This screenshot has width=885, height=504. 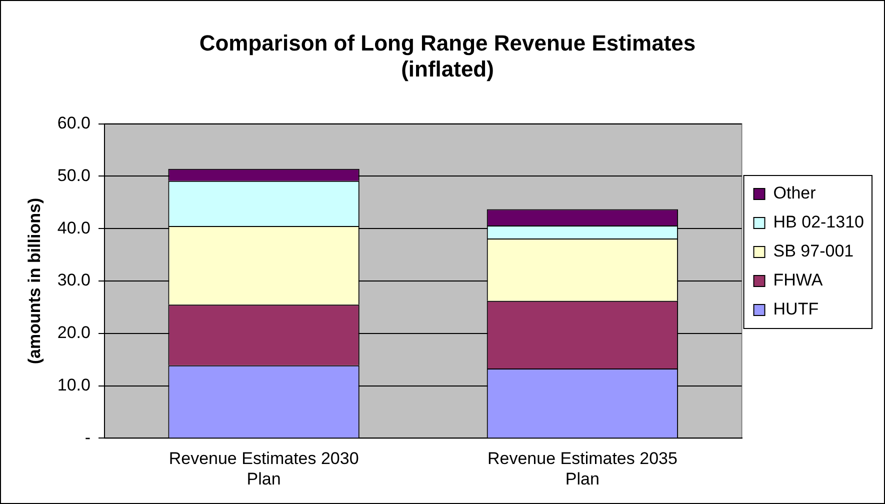 What do you see at coordinates (73, 175) in the screenshot?
I see `y-tick-label: 50.0` at bounding box center [73, 175].